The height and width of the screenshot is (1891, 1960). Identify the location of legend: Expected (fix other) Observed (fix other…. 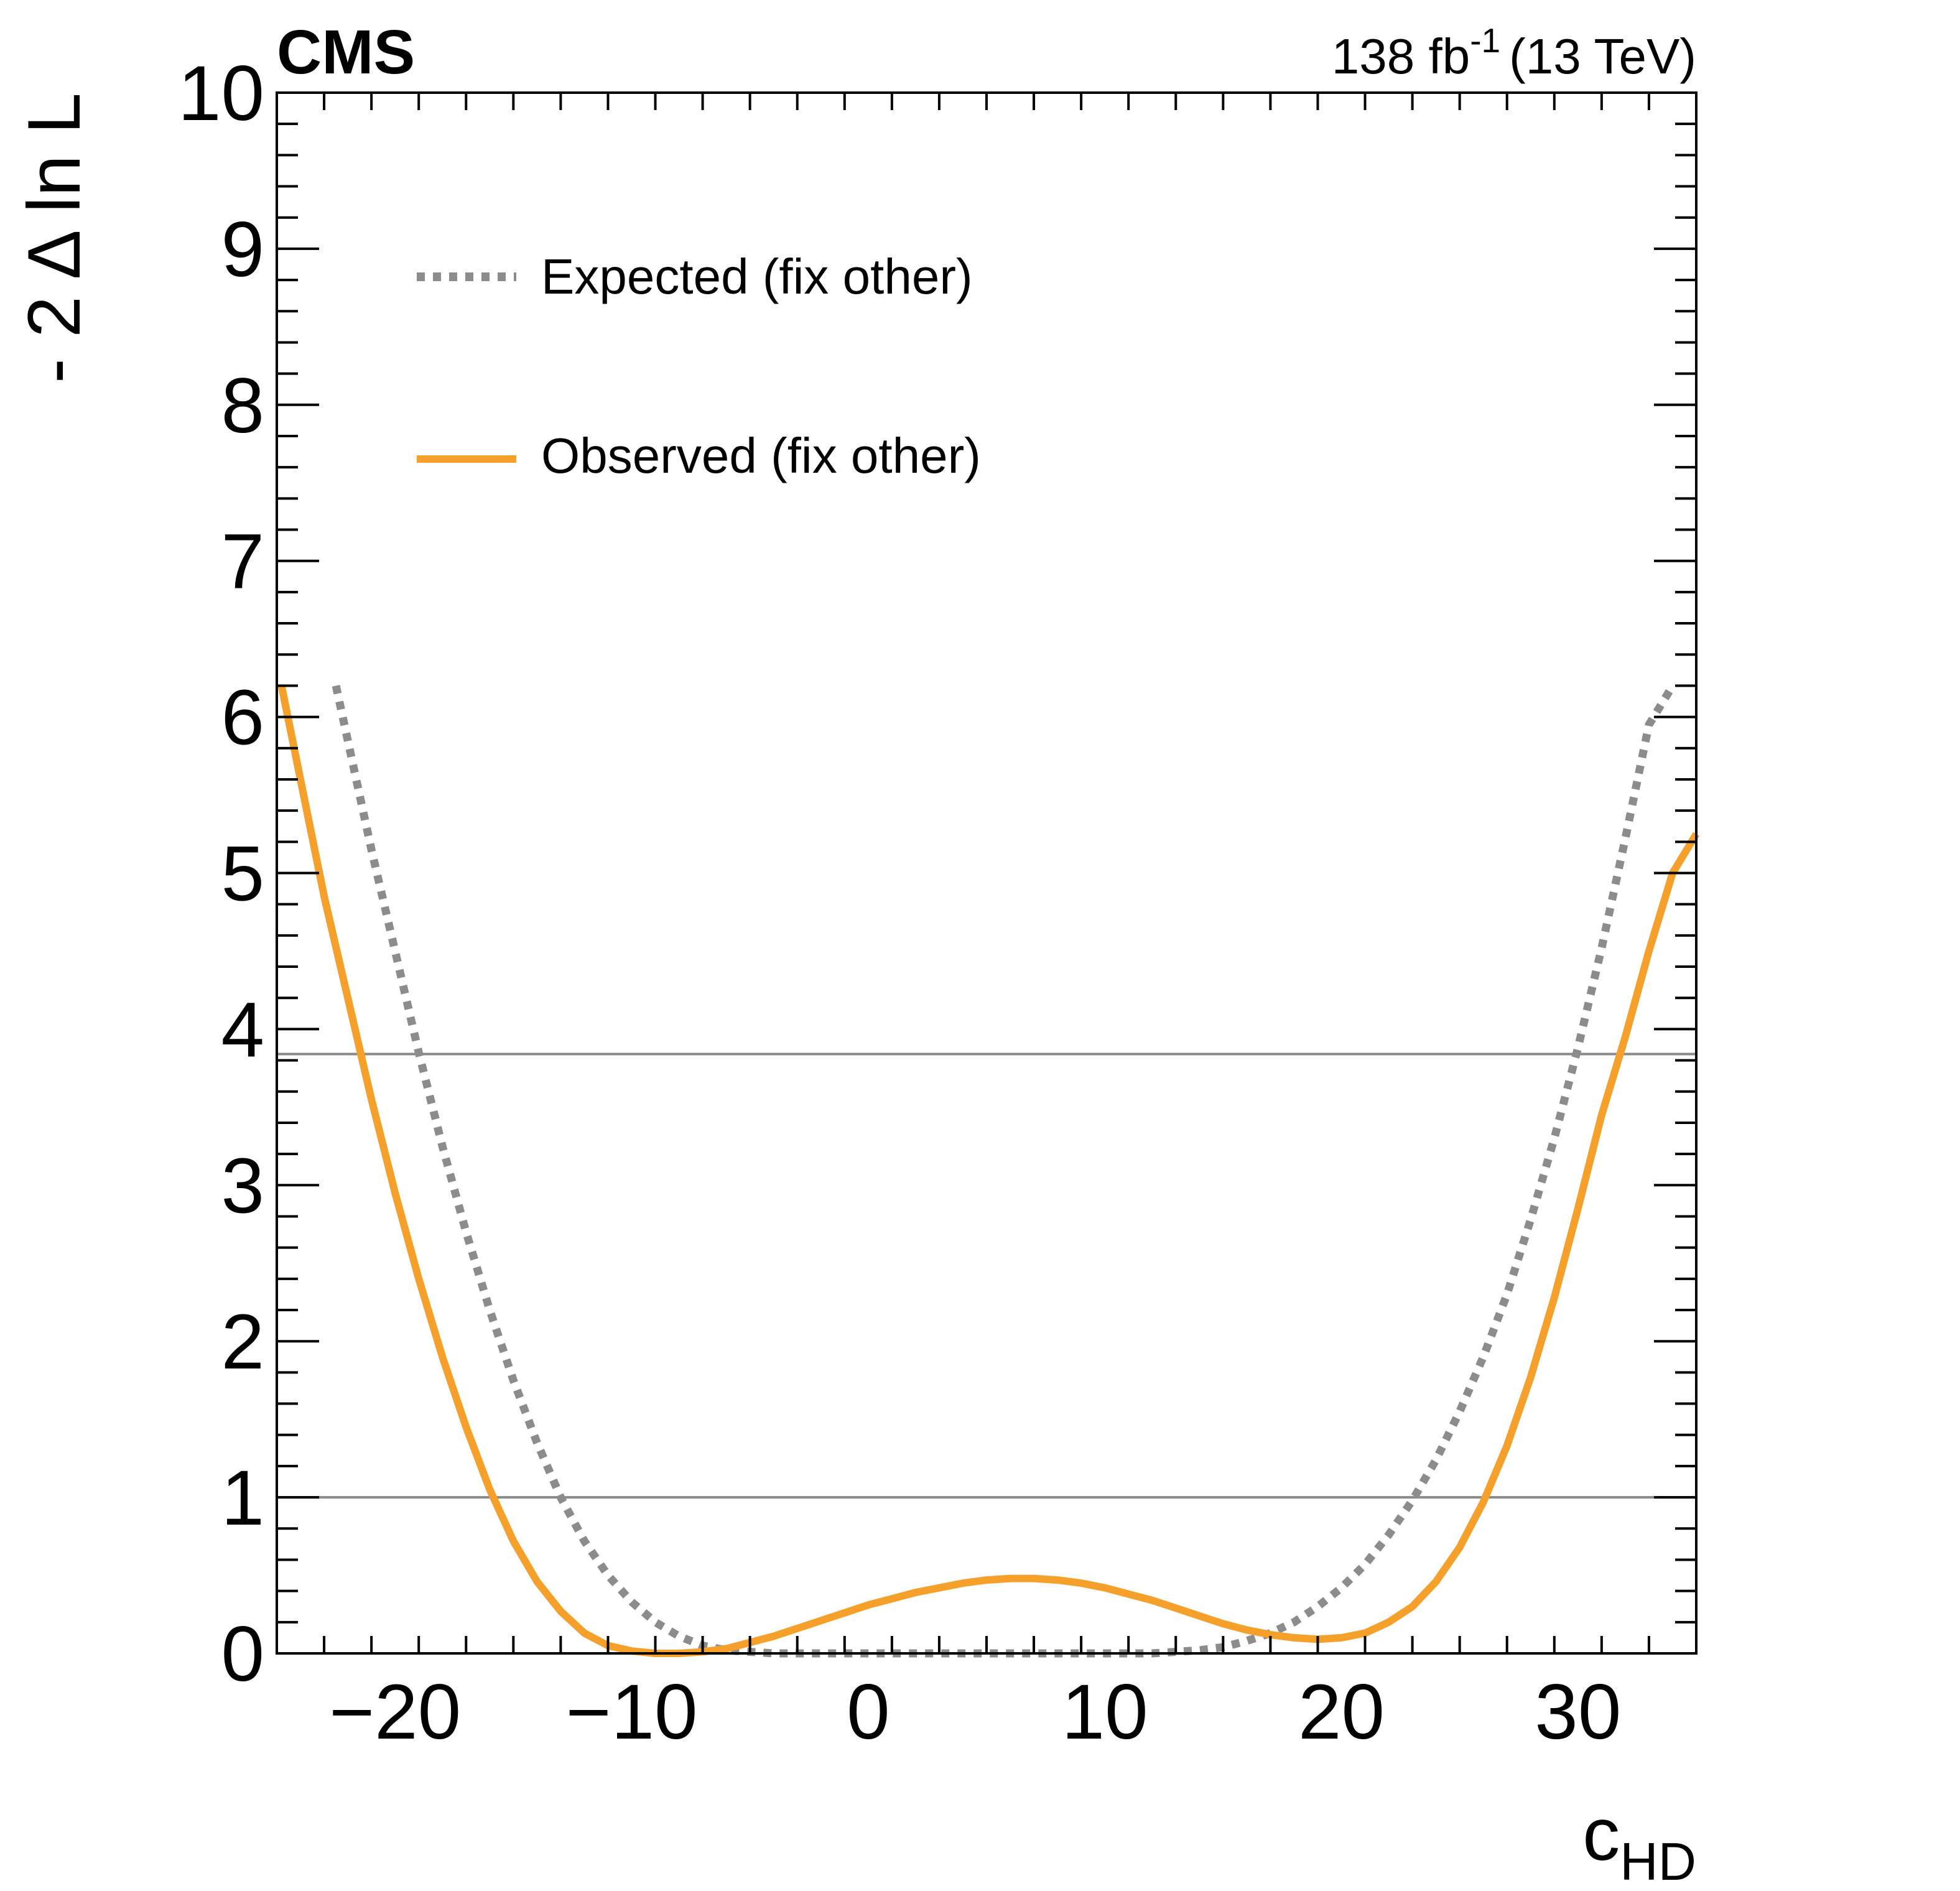
(699, 366).